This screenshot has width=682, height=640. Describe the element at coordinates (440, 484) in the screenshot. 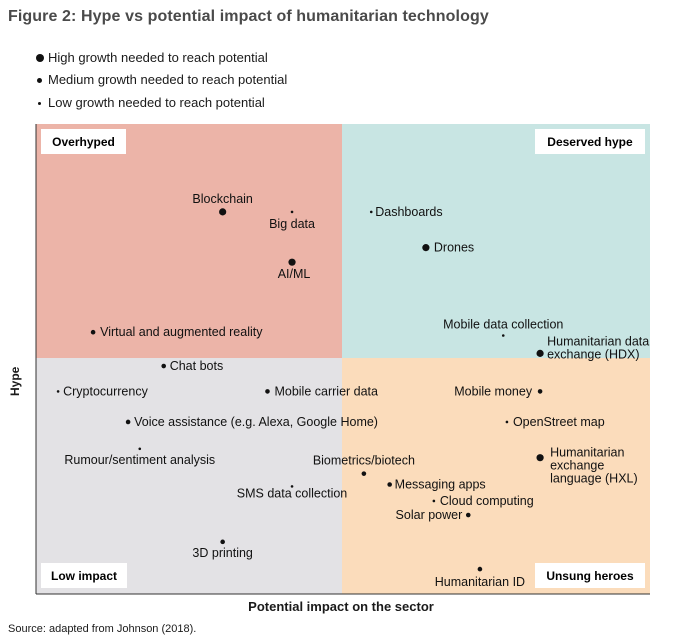

I see `point-label: Messaging apps` at that location.